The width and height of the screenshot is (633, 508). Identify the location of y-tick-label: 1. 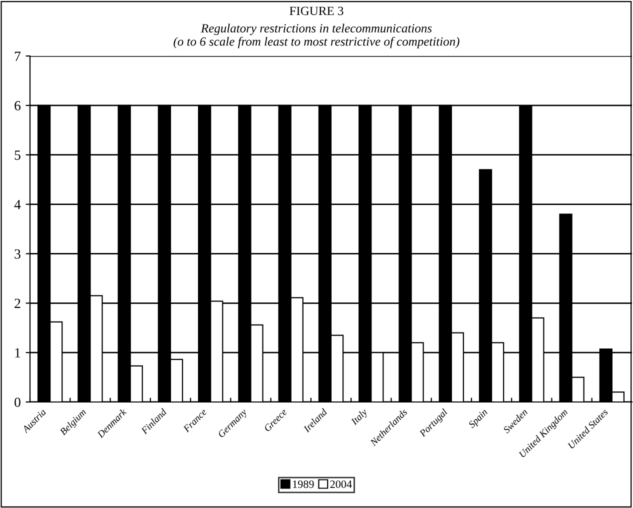
(17, 353).